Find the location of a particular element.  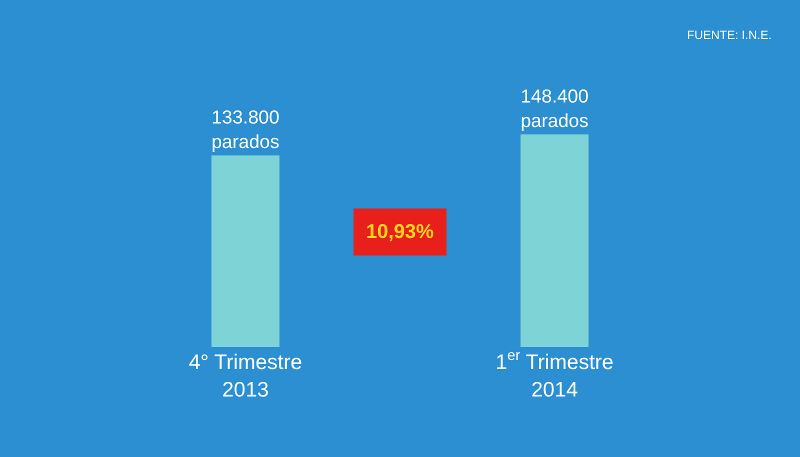

source-note: FUENTE: I.N.E. is located at coordinates (729, 35).